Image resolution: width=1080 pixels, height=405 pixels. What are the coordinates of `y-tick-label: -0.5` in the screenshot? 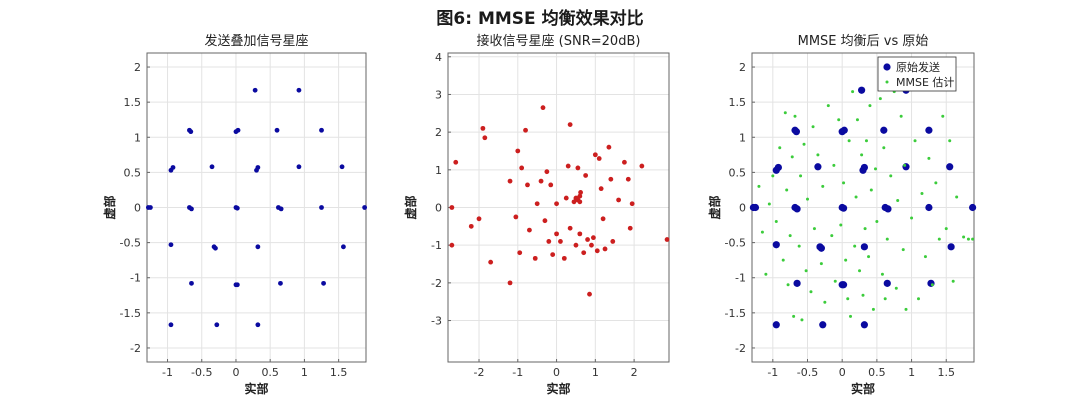 It's located at (130, 243).